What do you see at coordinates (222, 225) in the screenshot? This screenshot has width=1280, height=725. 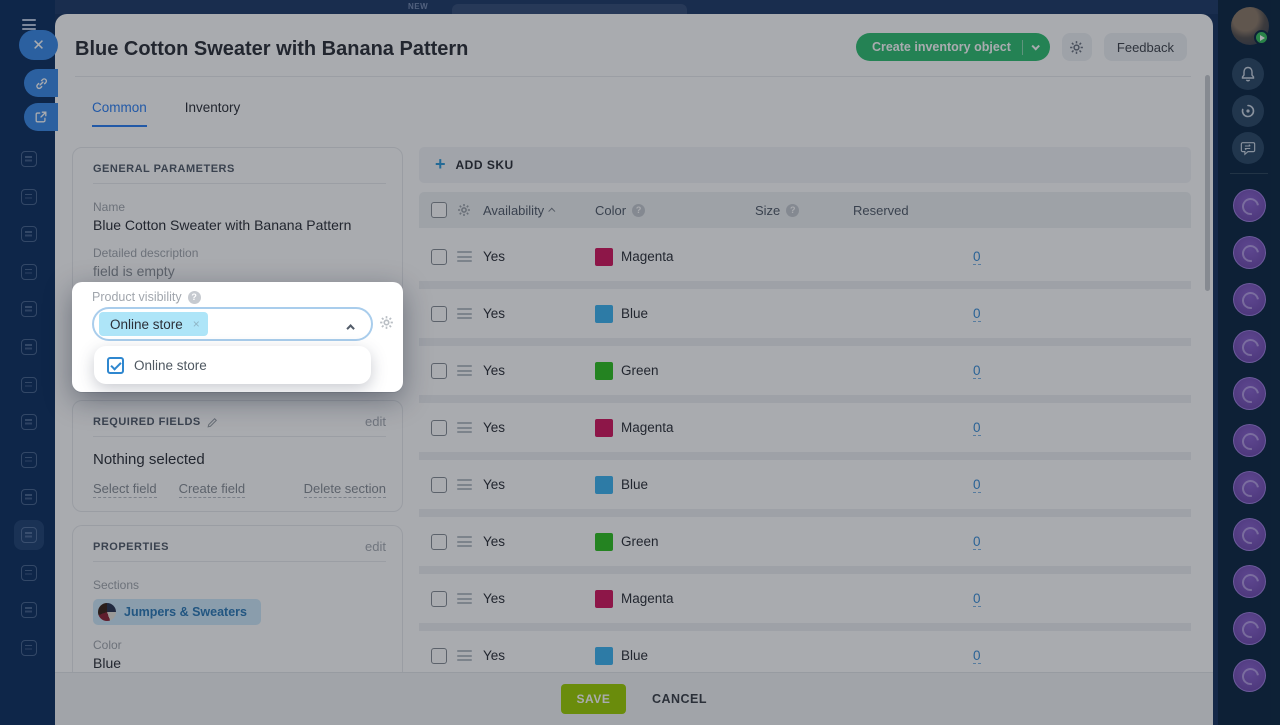 I see `name-value: Blue Cotton Sweater with Banana Pattern` at bounding box center [222, 225].